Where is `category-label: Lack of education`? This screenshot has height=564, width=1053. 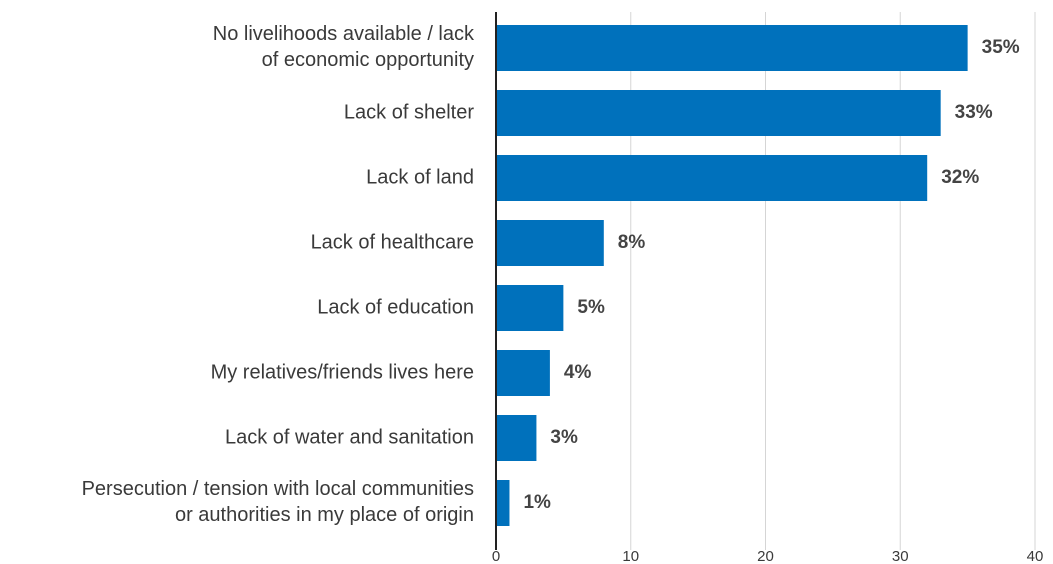 category-label: Lack of education is located at coordinates (395, 307).